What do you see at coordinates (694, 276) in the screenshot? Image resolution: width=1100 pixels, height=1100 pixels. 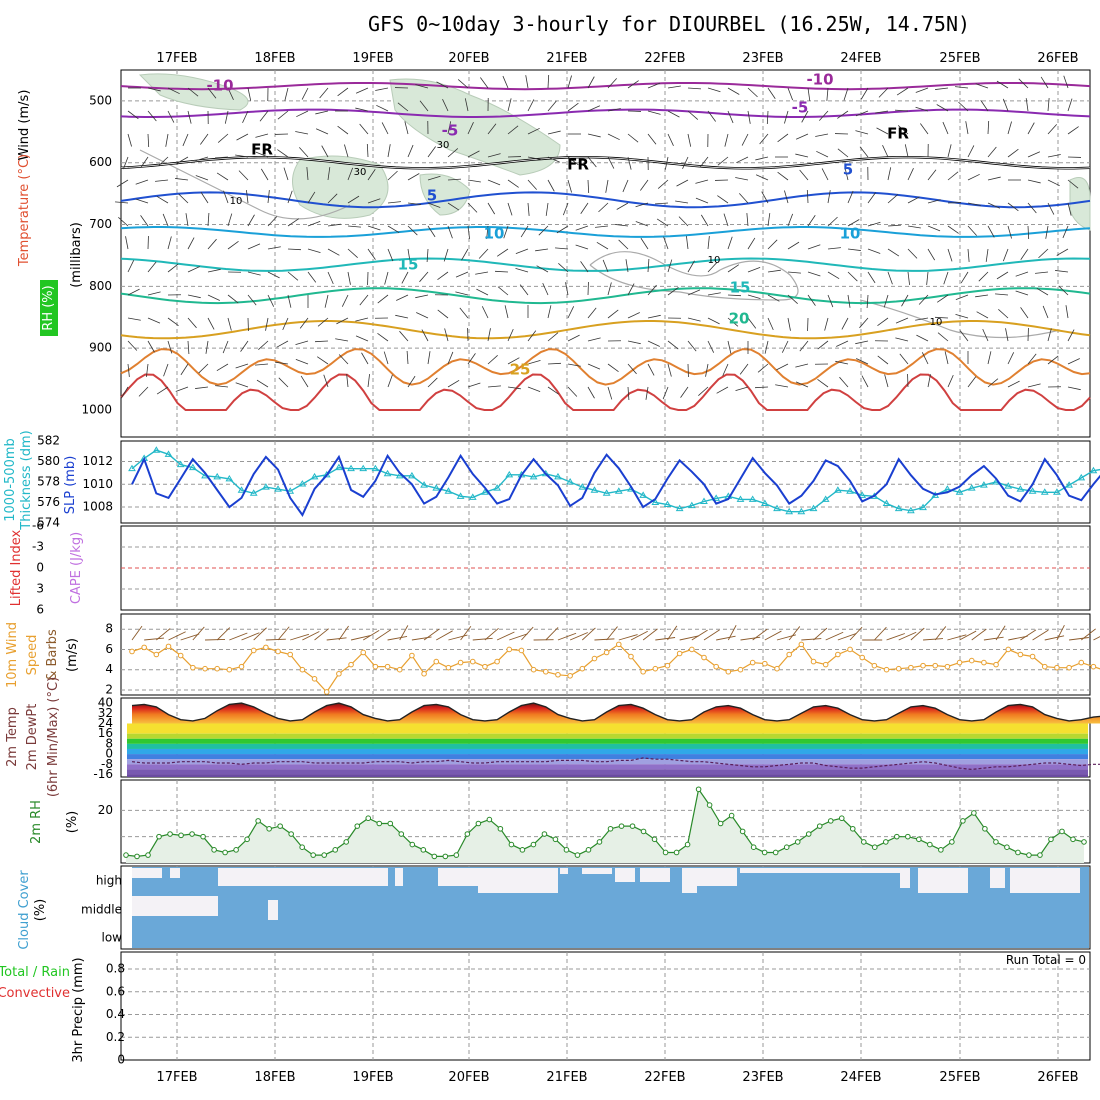 I see `rh-contour` at bounding box center [694, 276].